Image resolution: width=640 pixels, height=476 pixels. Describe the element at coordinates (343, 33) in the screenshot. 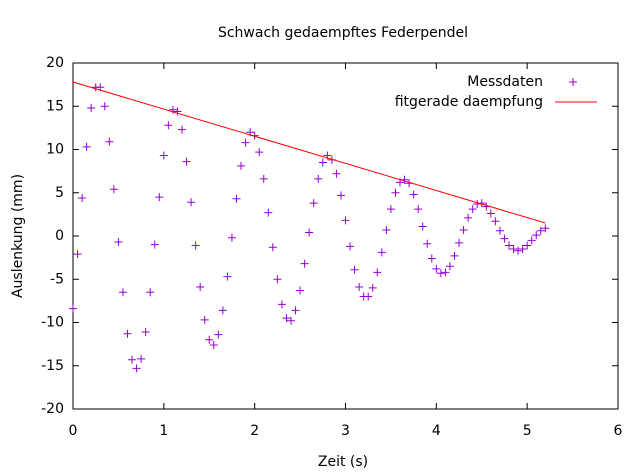

I see `chart-title: Schwach gedaempftes Federpendel` at that location.